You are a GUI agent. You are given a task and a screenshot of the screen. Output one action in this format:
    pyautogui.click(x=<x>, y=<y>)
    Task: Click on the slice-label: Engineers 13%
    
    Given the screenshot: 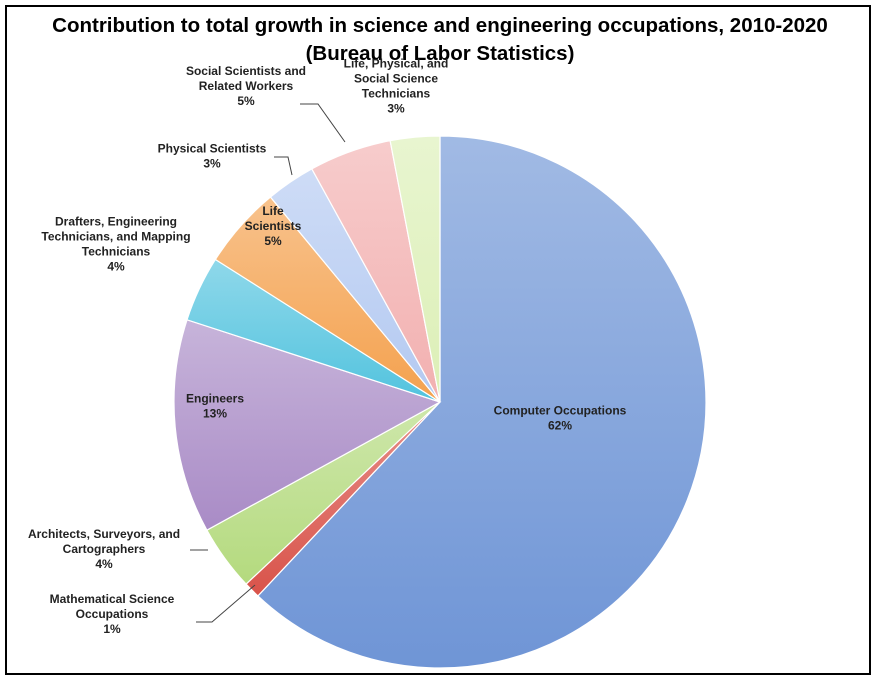 What is the action you would take?
    pyautogui.click(x=215, y=406)
    